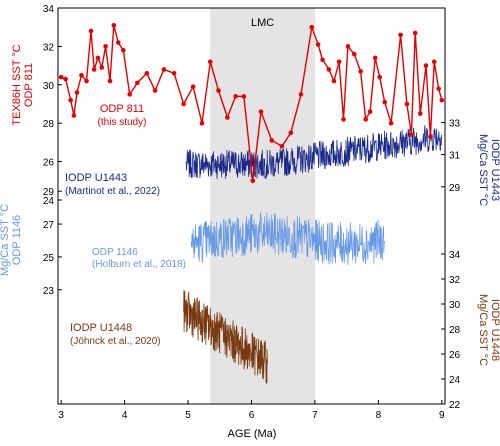 This screenshot has height=446, width=500. What do you see at coordinates (379, 415) in the screenshot?
I see `x-tick-label: 8` at bounding box center [379, 415].